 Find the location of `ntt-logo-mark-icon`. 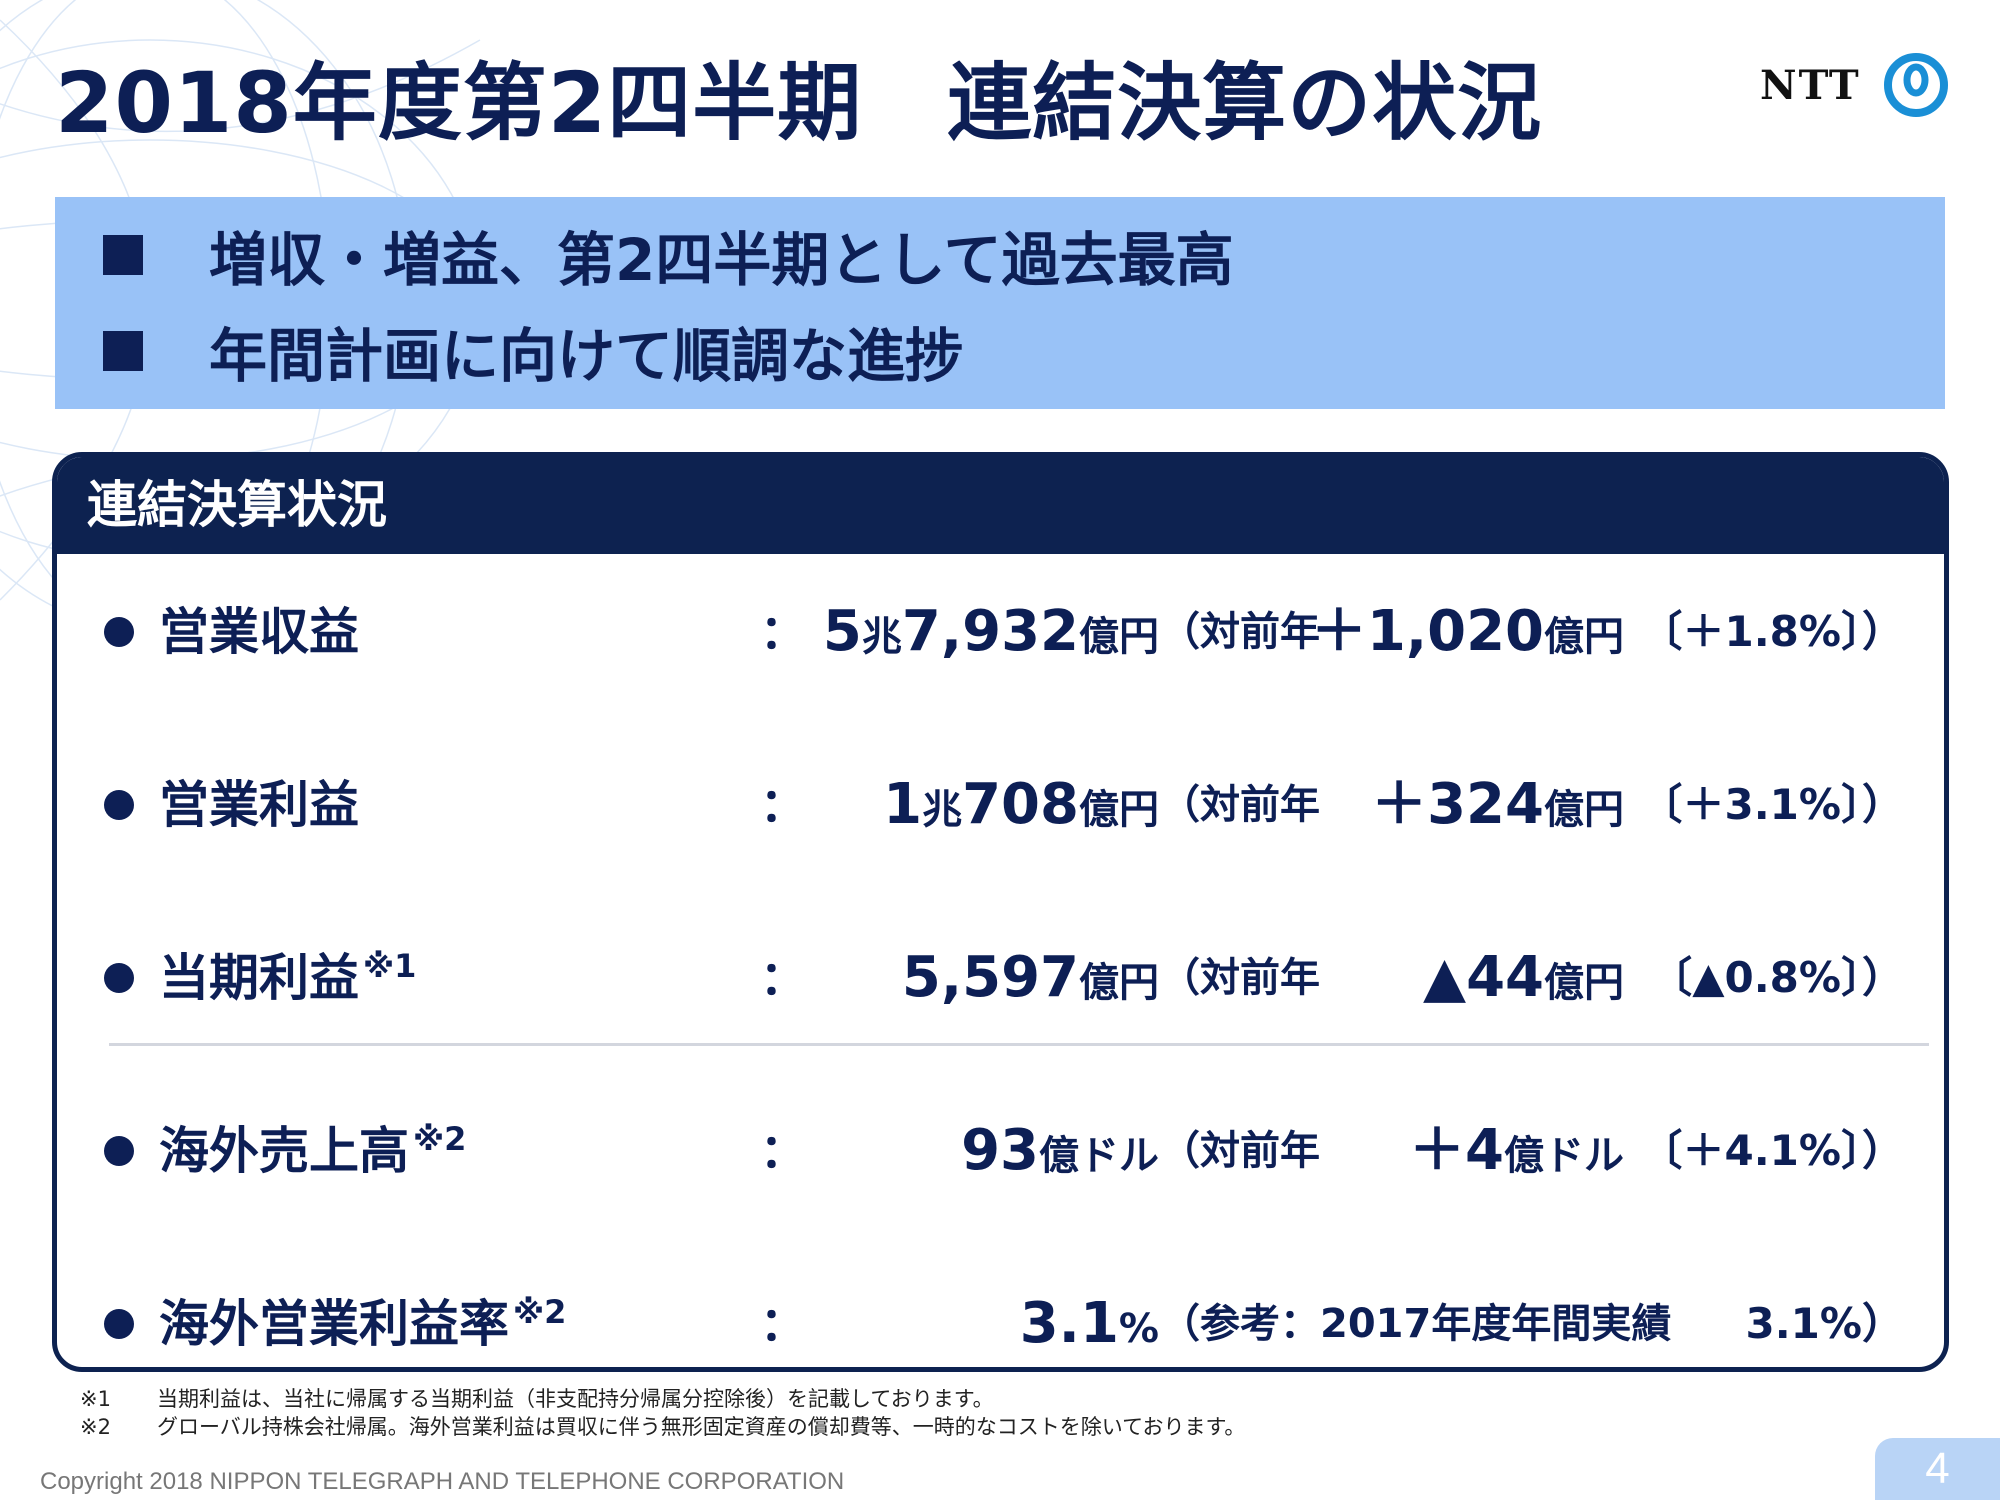

ntt-logo-mark-icon is located at coordinates (1915, 85).